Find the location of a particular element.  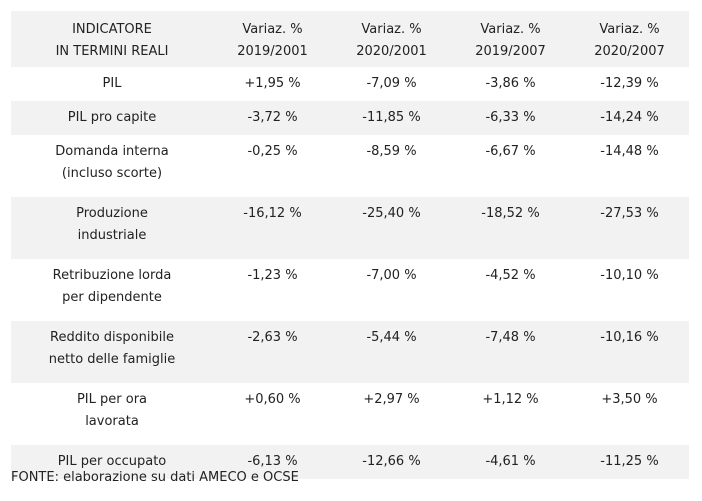

header-col-2-line-1: Variaz. % is located at coordinates (391, 29).